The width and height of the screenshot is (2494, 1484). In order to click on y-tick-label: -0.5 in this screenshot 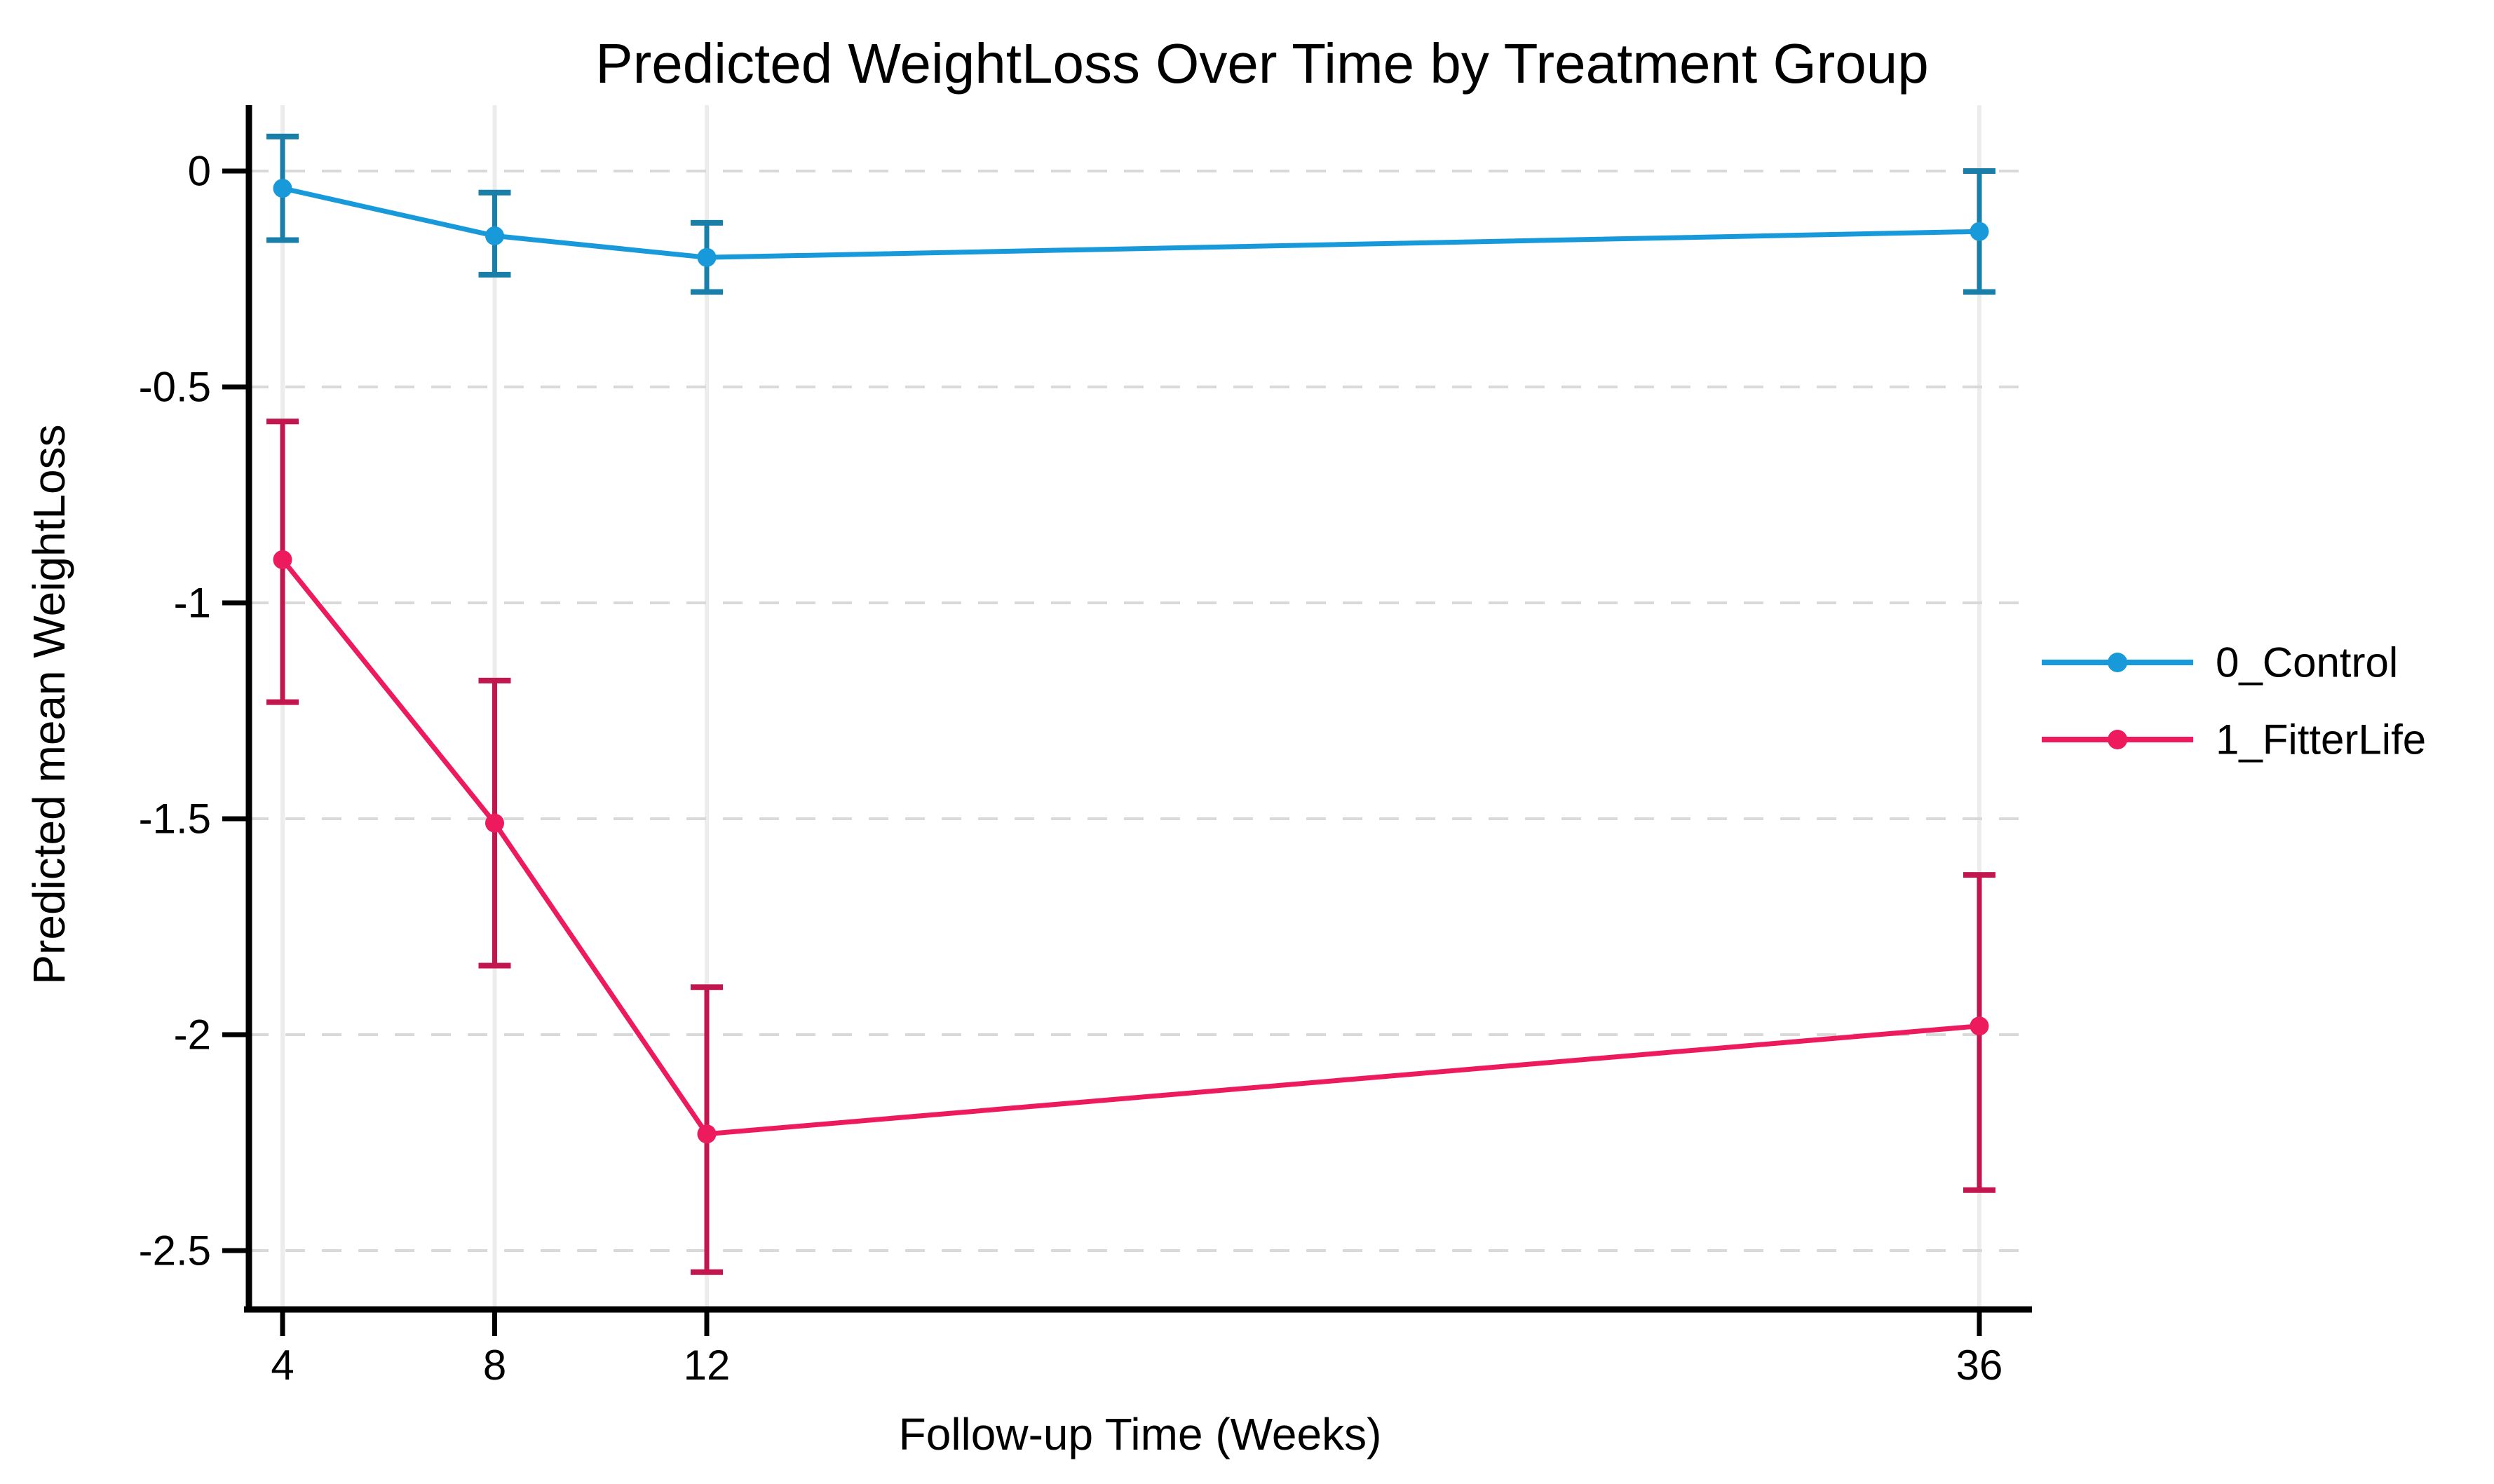, I will do `click(175, 387)`.